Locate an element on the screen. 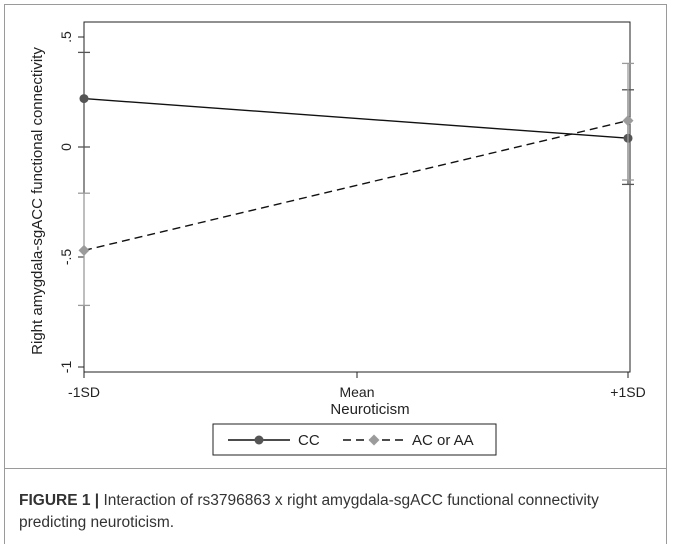 The height and width of the screenshot is (550, 673). y-tick-label: -.5 is located at coordinates (66, 257).